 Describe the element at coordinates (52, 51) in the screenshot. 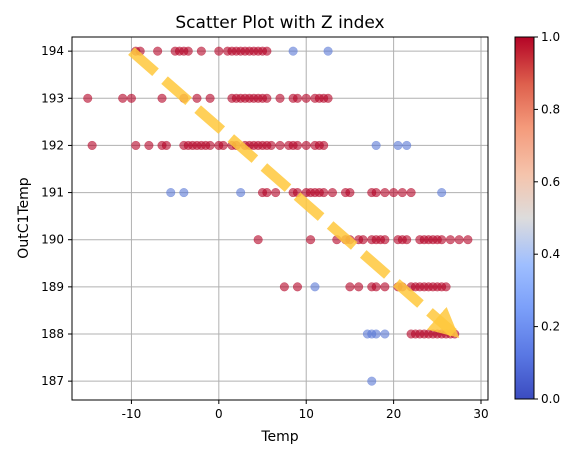

I see `y-tick-label: 194` at that location.